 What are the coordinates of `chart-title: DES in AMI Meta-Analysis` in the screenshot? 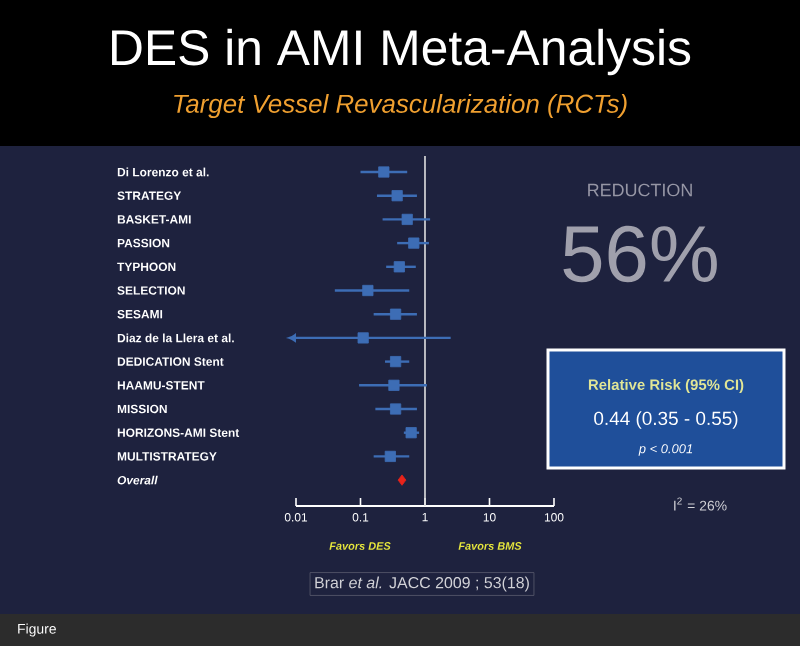 It's located at (401, 52).